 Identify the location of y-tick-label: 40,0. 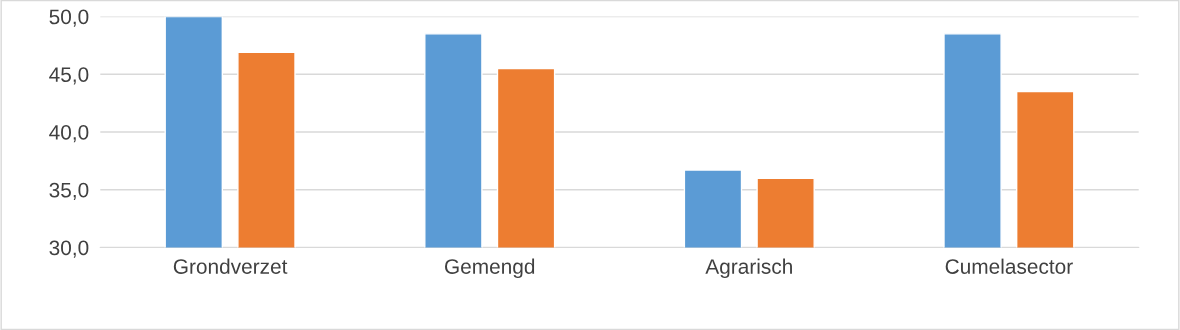
(69, 134).